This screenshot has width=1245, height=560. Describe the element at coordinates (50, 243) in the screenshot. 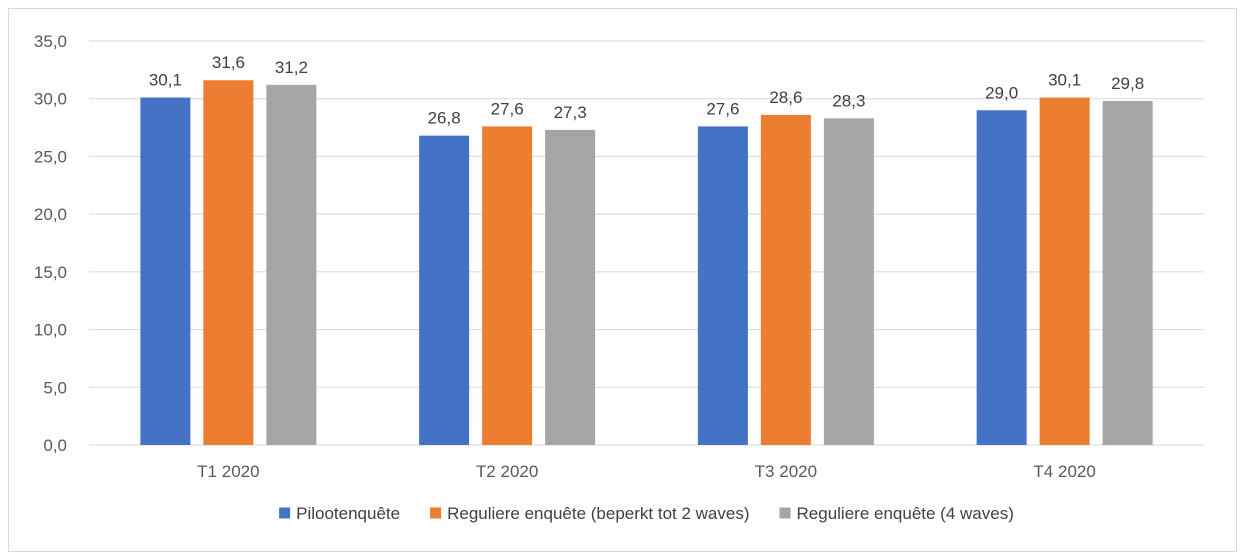

I see `y-axis-ticks: 0,0 5,0 10,0 15,0 20,0 25,0 30,0 35,0` at that location.